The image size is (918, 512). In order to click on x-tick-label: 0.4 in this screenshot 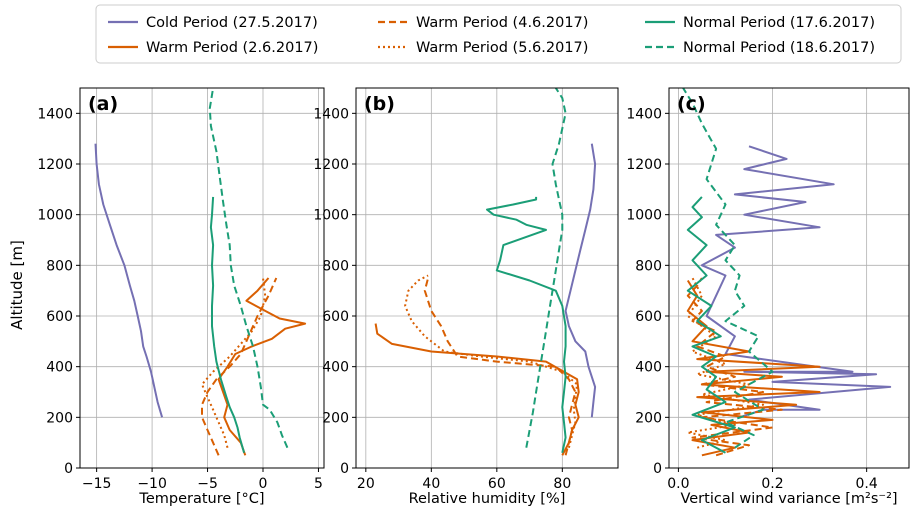, I will do `click(867, 484)`.